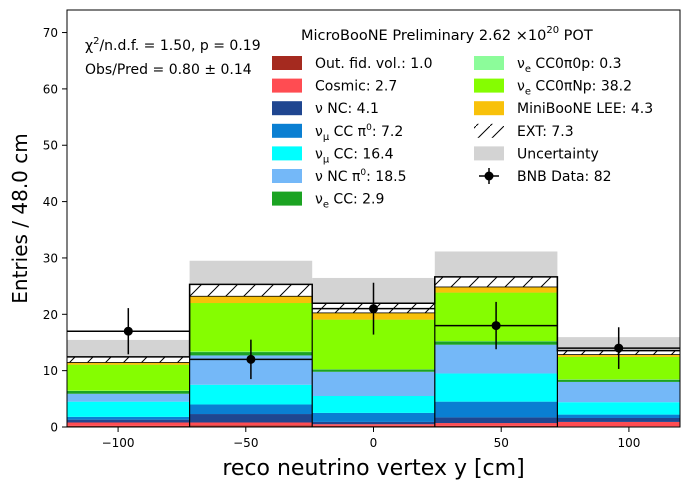  What do you see at coordinates (545, 132) in the screenshot?
I see `legend-col2-label-3: EXT: 7.3` at bounding box center [545, 132].